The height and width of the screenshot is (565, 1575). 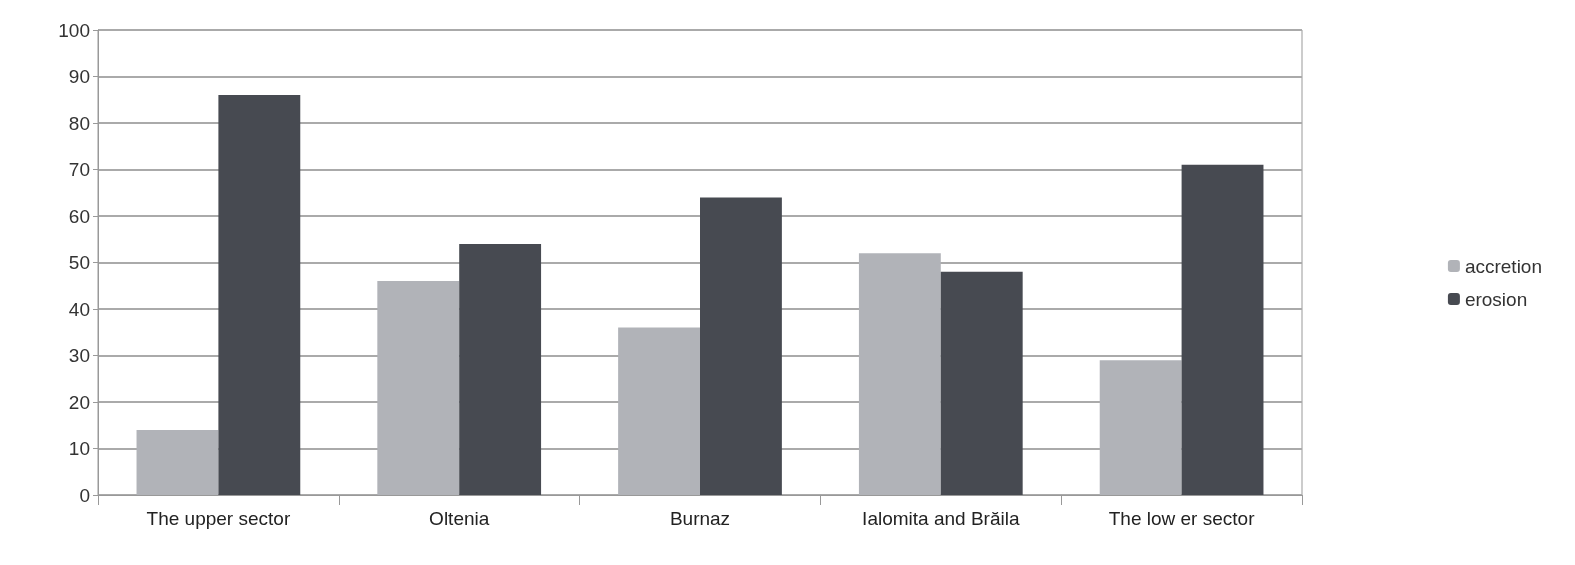 I want to click on y-tick-label: 80, so click(x=79, y=123).